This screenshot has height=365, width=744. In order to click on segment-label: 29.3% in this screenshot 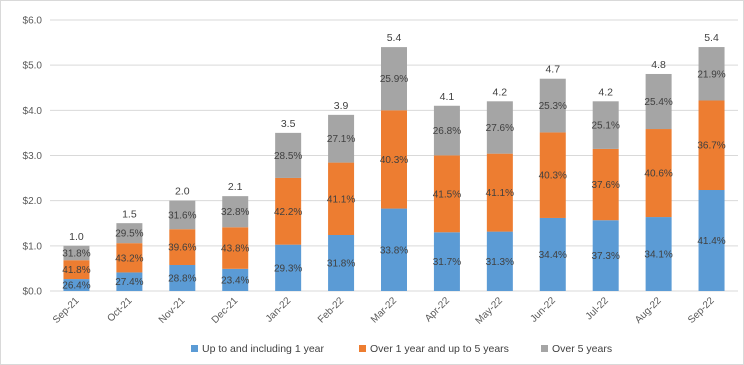, I will do `click(288, 268)`.